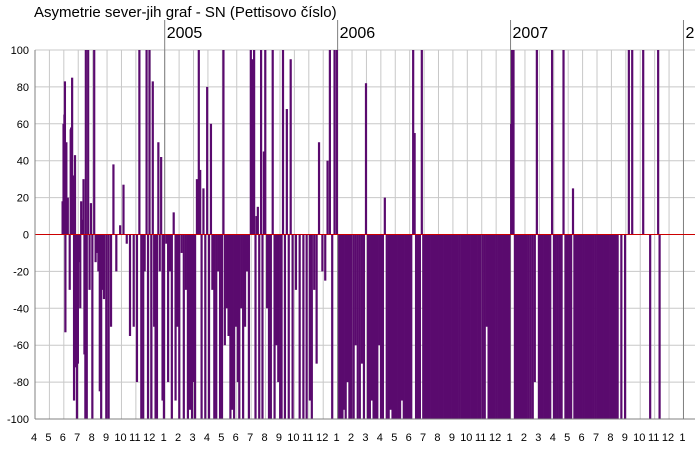  Describe the element at coordinates (21, 346) in the screenshot. I see `y-tick-label: -60` at that location.